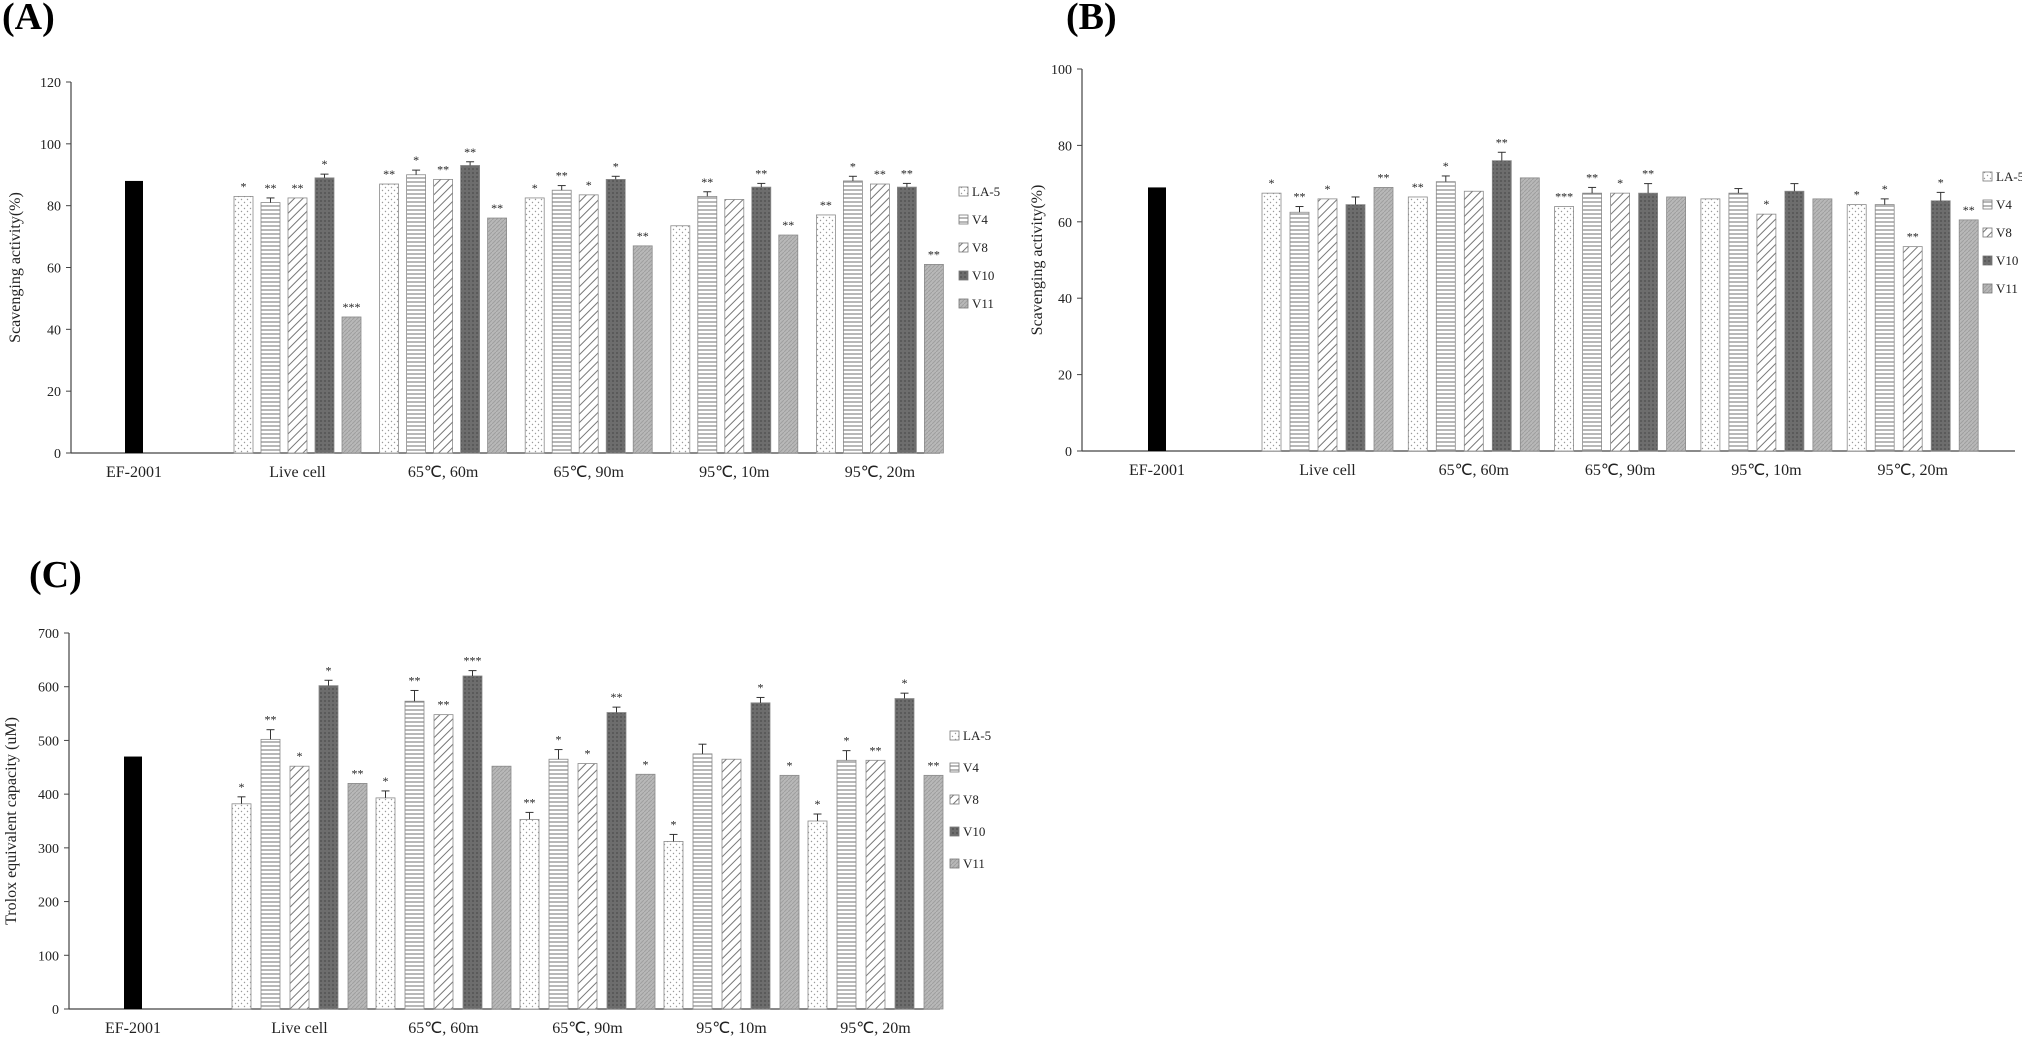  Describe the element at coordinates (1068, 452) in the screenshot. I see `y-tick-label: 0` at that location.